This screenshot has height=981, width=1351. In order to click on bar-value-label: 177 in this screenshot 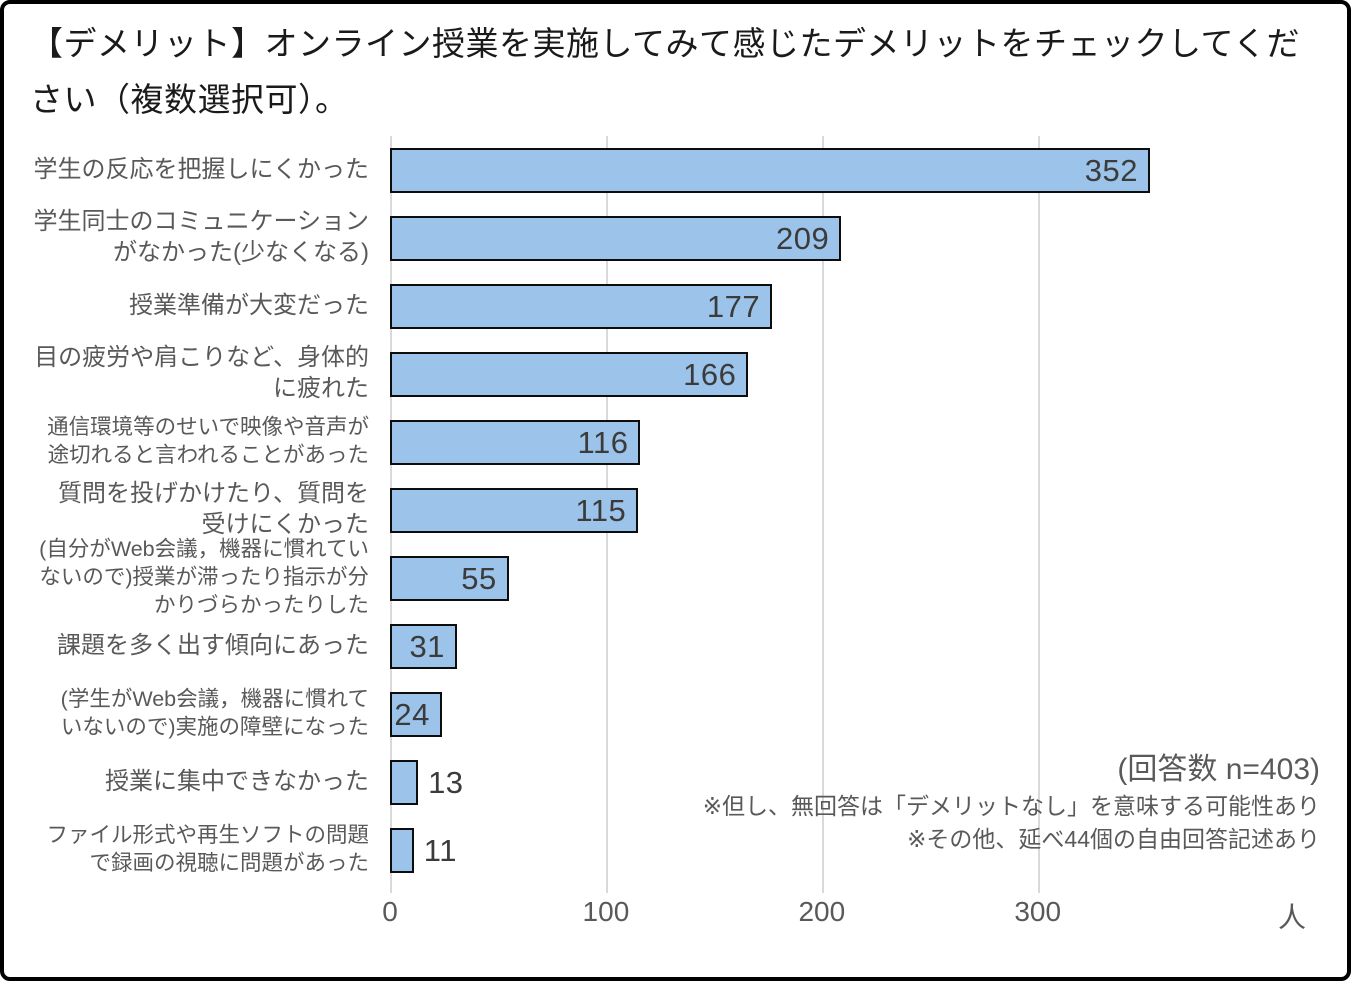, I will do `click(733, 306)`.